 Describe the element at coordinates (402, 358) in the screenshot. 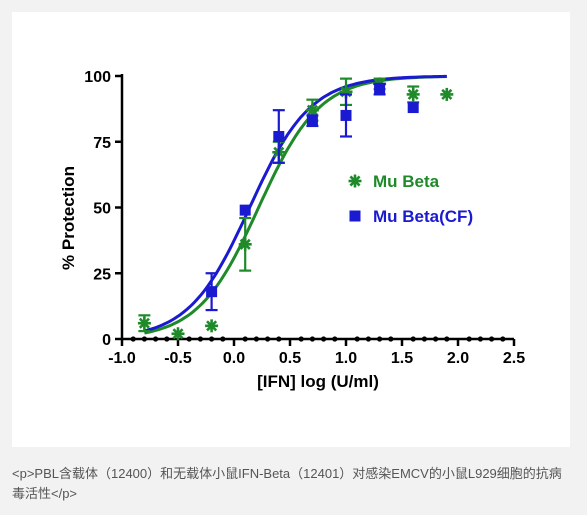

I see `x-tick-label: 1.5` at that location.